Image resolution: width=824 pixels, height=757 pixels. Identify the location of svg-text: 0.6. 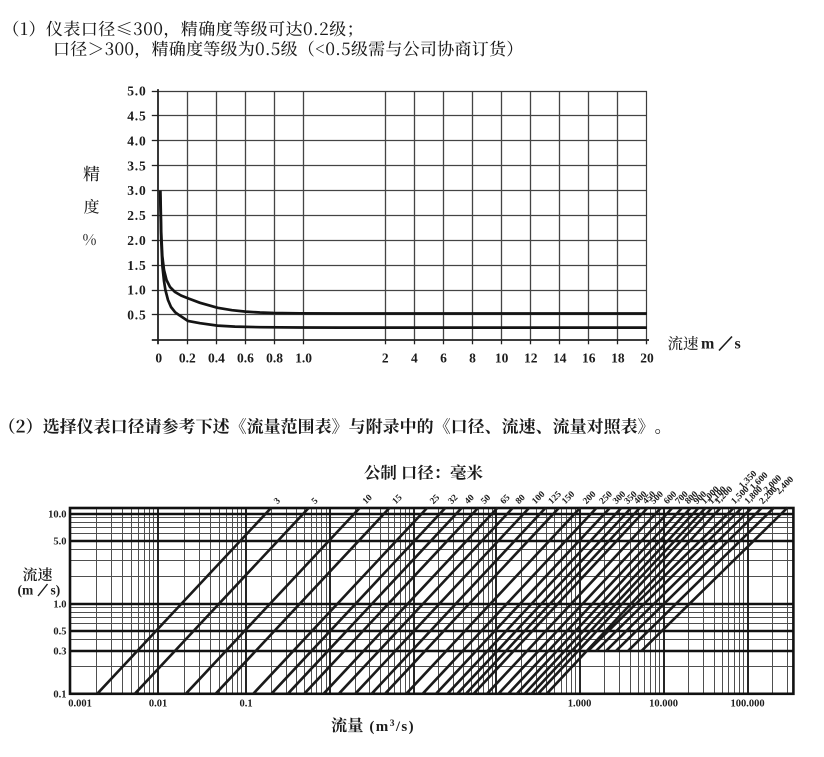
(245, 358).